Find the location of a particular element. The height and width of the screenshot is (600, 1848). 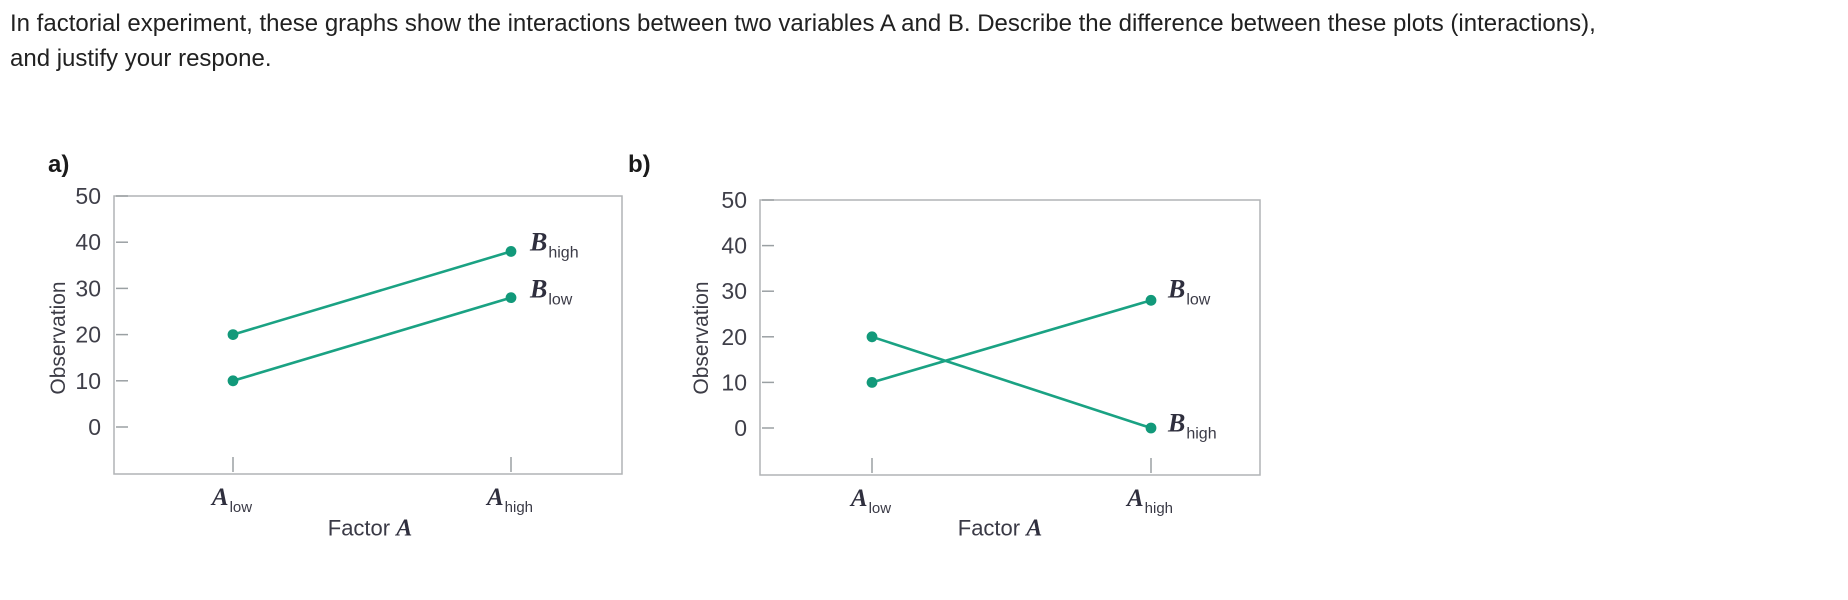

series-label-b-blow-sub: low is located at coordinates (1198, 300).